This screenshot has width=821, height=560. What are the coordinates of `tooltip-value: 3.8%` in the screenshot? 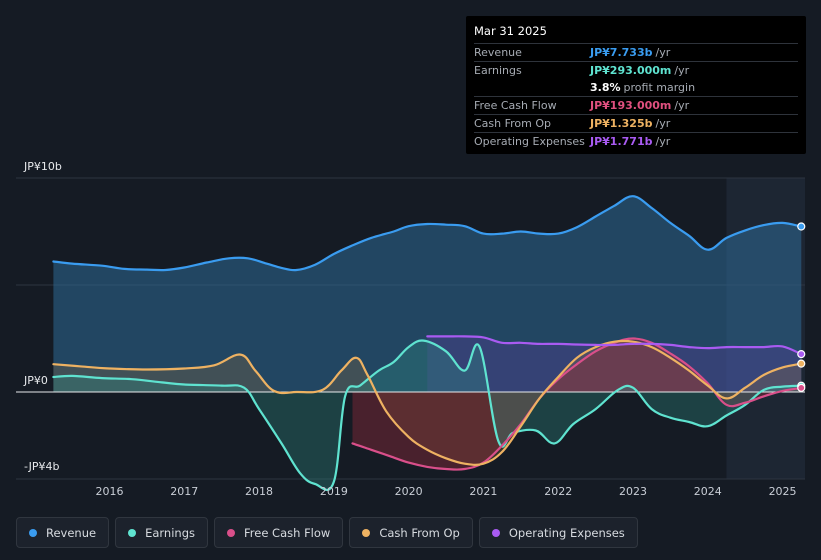 It's located at (605, 87).